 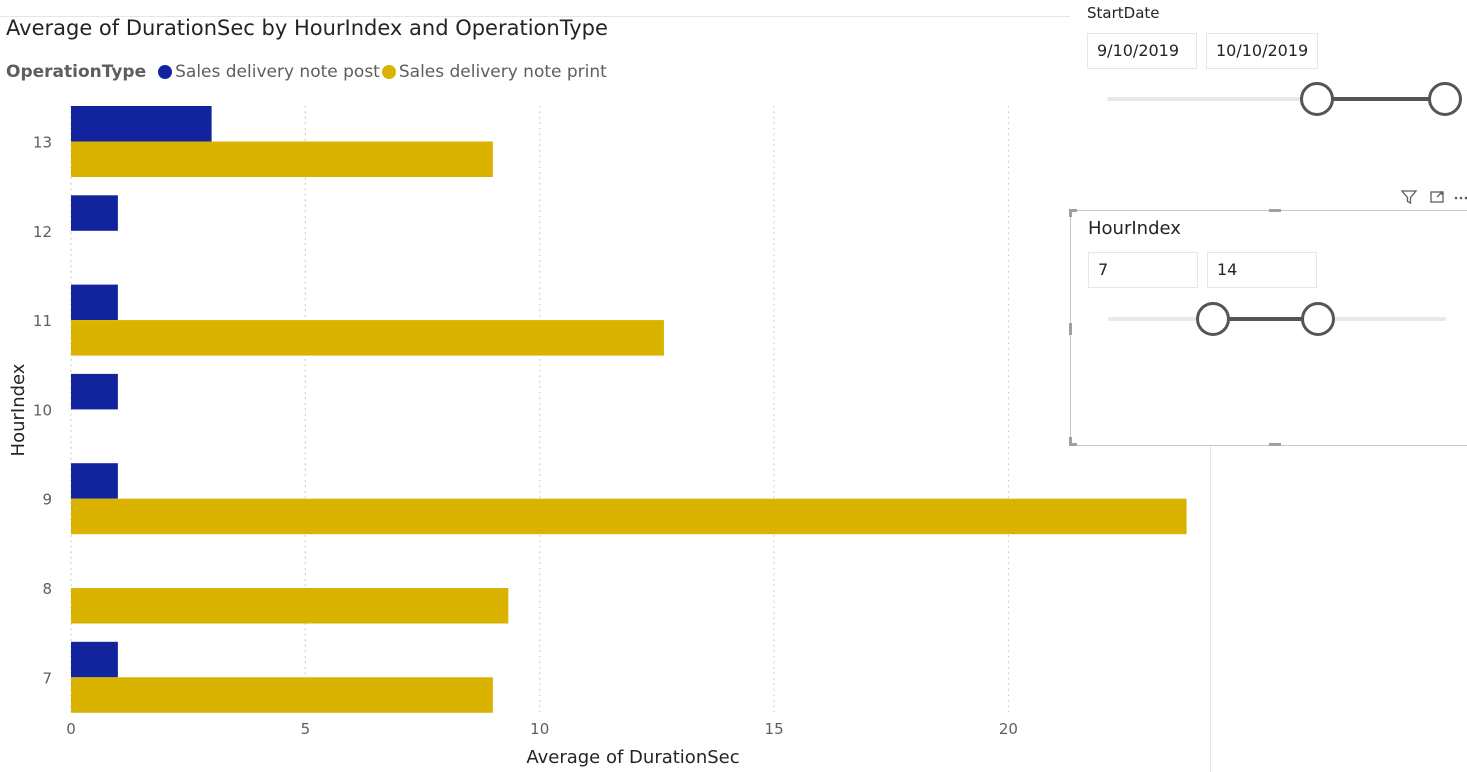 I want to click on hour-index-from-input: 7, so click(x=1143, y=270).